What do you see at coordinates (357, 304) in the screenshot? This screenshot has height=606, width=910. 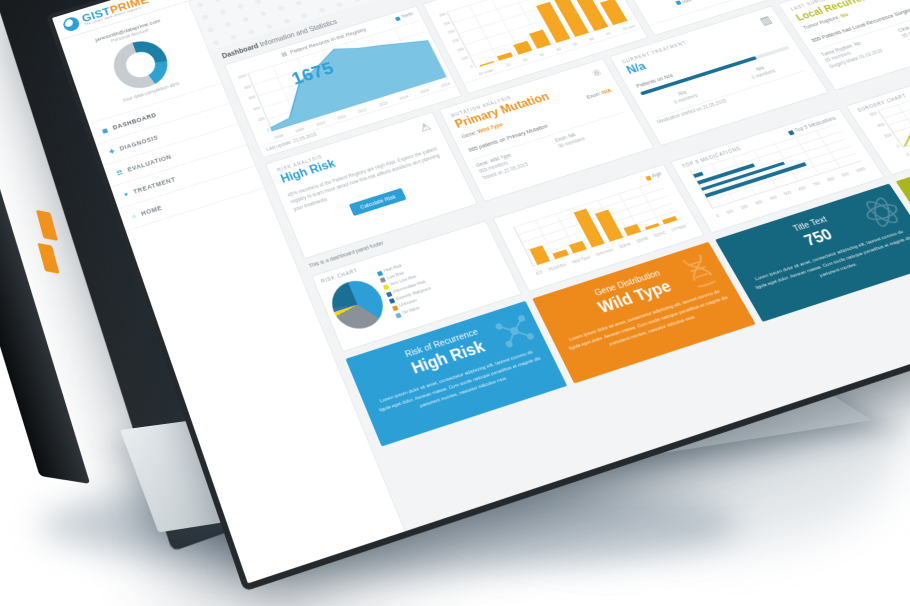 I see `pie-series` at bounding box center [357, 304].